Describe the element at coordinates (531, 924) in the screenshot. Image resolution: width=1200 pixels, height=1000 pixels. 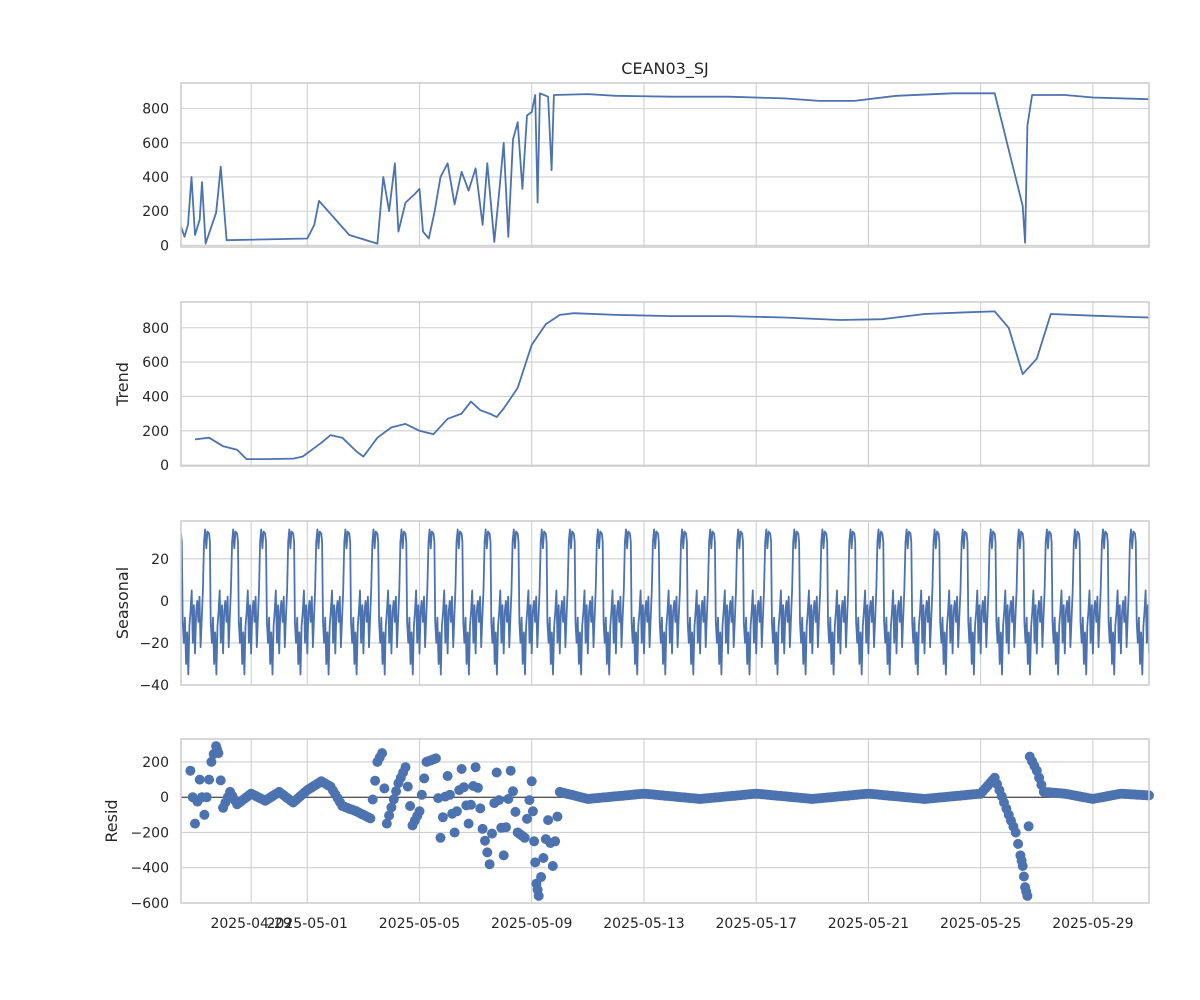
I see `x-tick-label: 2025-05-09` at that location.